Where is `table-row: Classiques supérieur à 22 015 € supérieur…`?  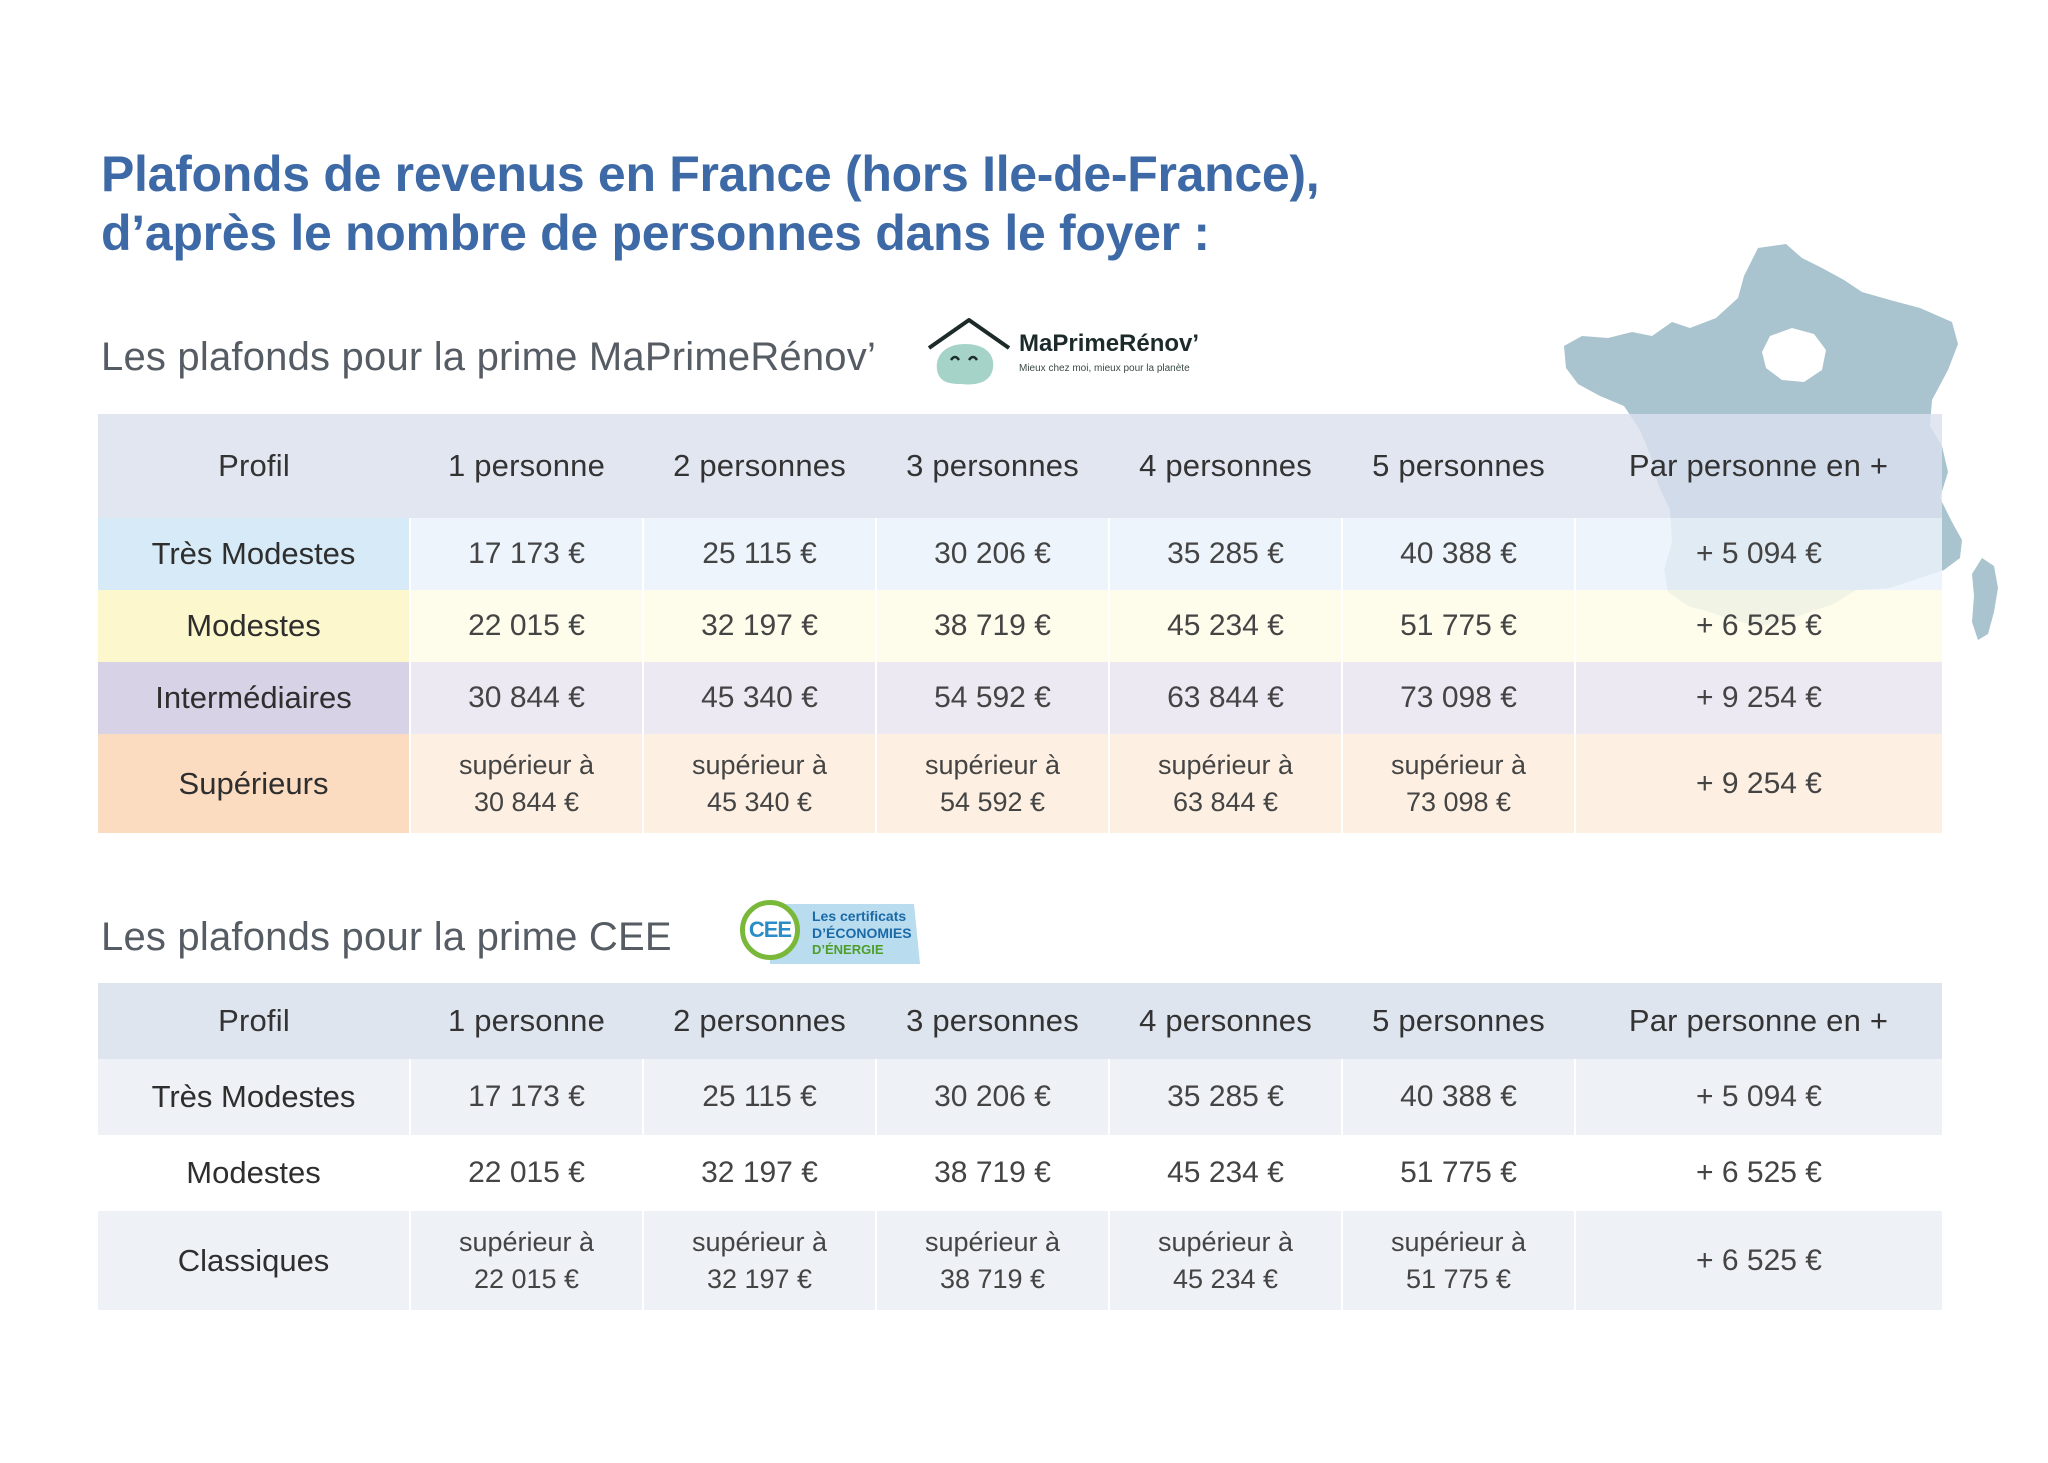
table-row: Classiques supérieur à 22 015 € supérieur… is located at coordinates (1020, 1260).